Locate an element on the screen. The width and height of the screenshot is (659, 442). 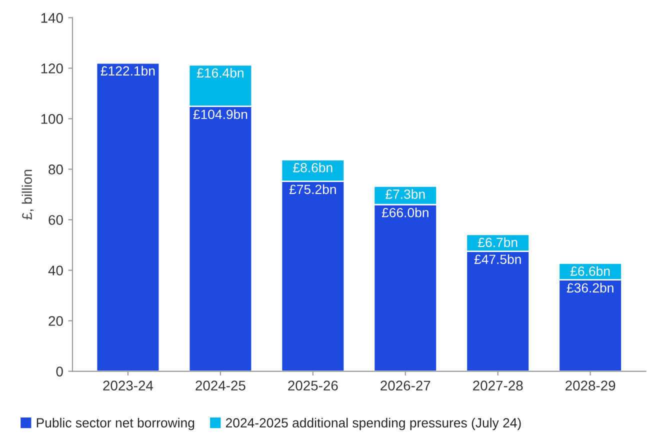
data-label: £8.6bn is located at coordinates (312, 167).